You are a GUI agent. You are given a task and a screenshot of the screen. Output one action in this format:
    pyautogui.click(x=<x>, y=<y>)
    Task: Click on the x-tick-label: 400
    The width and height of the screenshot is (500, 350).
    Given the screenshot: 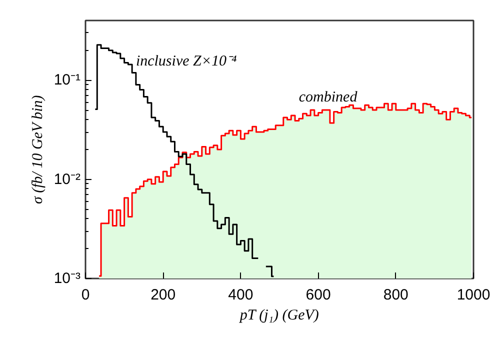 What is the action you would take?
    pyautogui.click(x=241, y=295)
    